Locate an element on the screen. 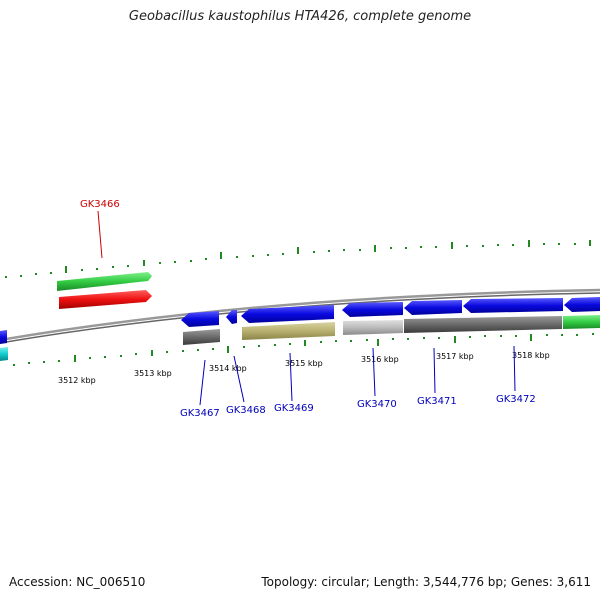  scale-label-3517: 3517 kbp is located at coordinates (455, 356).